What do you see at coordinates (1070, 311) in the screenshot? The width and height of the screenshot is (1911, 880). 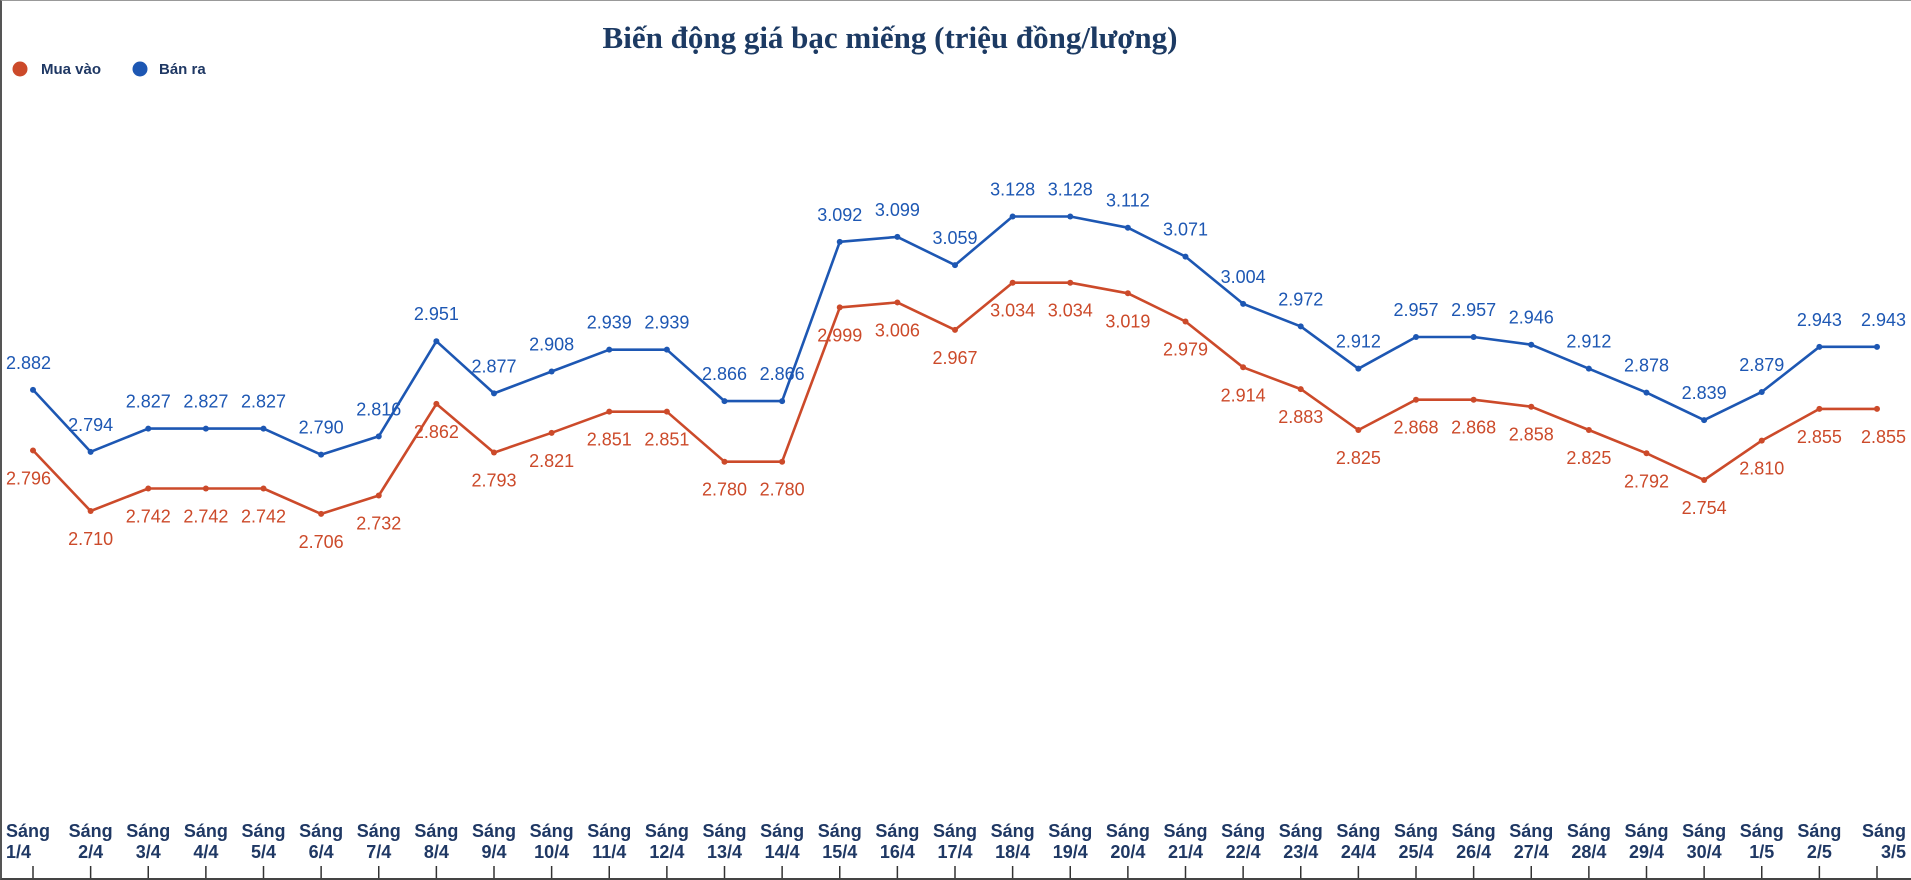 I see `data-label-mua-vao: 3.034` at bounding box center [1070, 311].